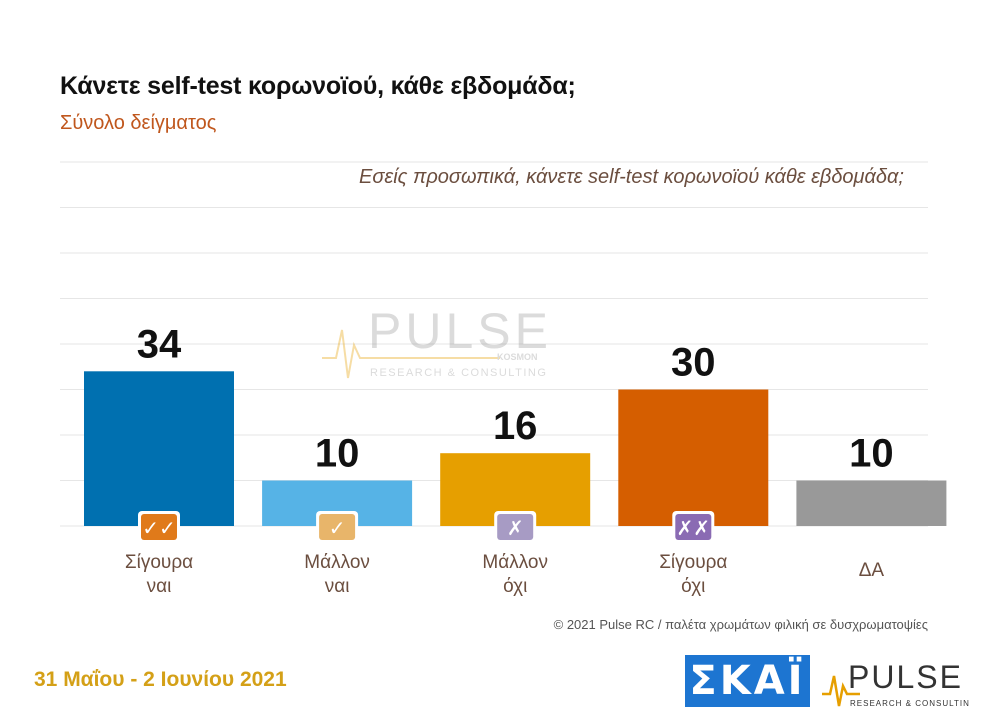  I want to click on survey-date: 31 Μαΐου - 2 Ιουνίου 2021, so click(160, 679).